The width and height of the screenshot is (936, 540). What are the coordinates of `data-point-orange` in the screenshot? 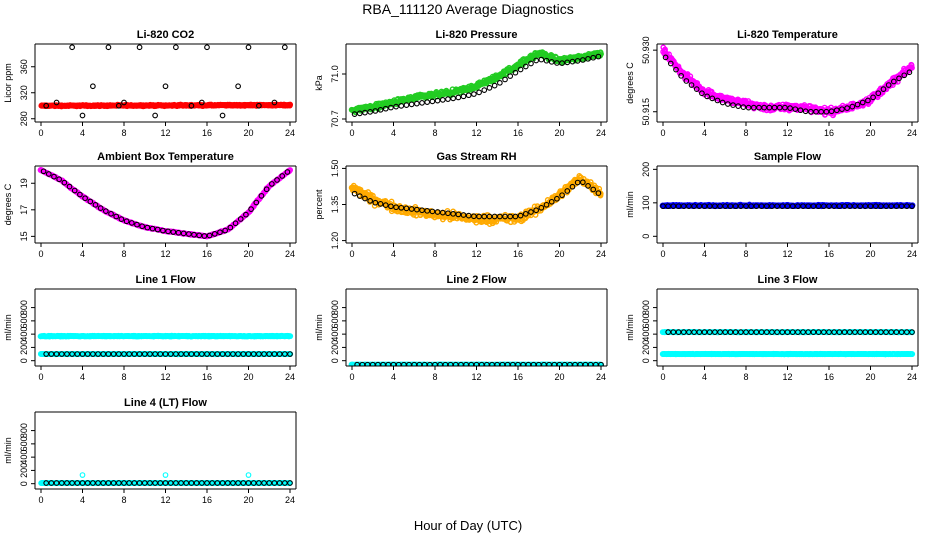 It's located at (590, 182).